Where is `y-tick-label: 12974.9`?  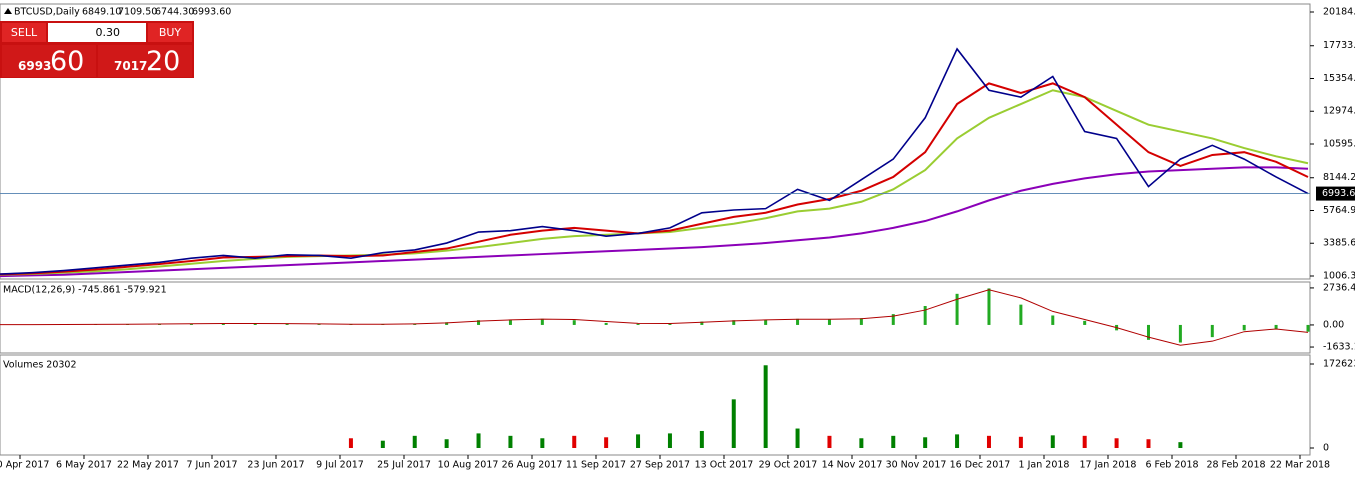 y-tick-label: 12974.9 is located at coordinates (1339, 111).